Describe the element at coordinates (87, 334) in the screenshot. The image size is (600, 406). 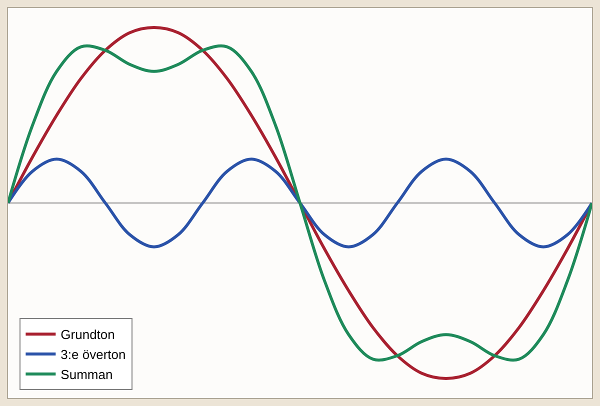
I see `legend-label: Grundton` at that location.